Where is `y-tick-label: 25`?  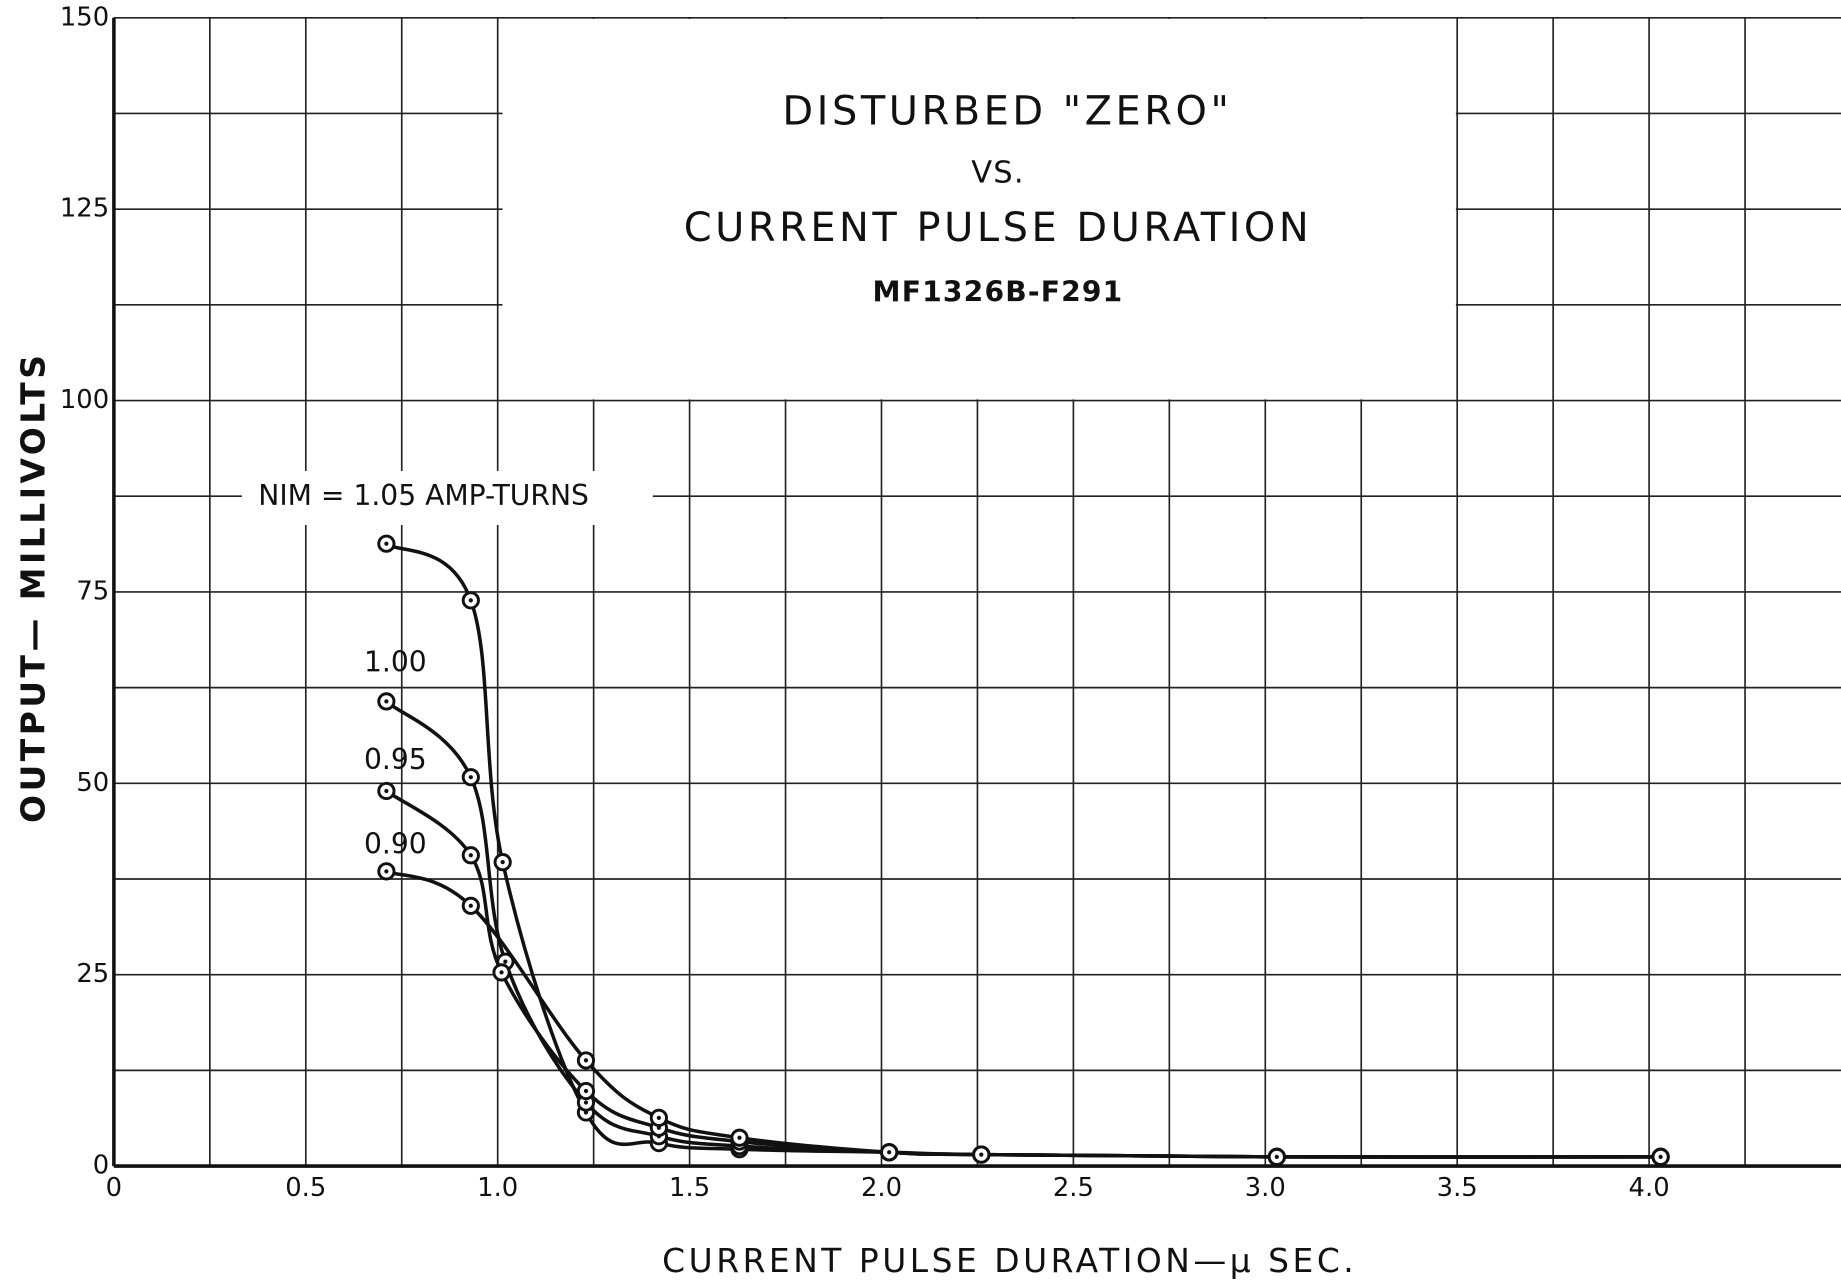 y-tick-label: 25 is located at coordinates (92, 974).